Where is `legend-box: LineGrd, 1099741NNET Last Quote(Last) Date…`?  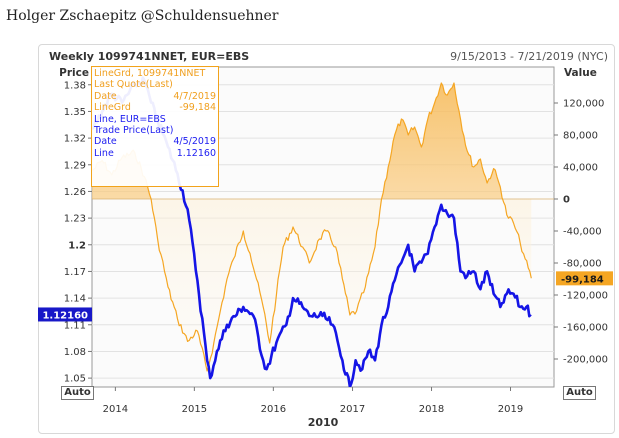
legend-box: LineGrd, 1099741NNET Last Quote(Last) Date… is located at coordinates (155, 126).